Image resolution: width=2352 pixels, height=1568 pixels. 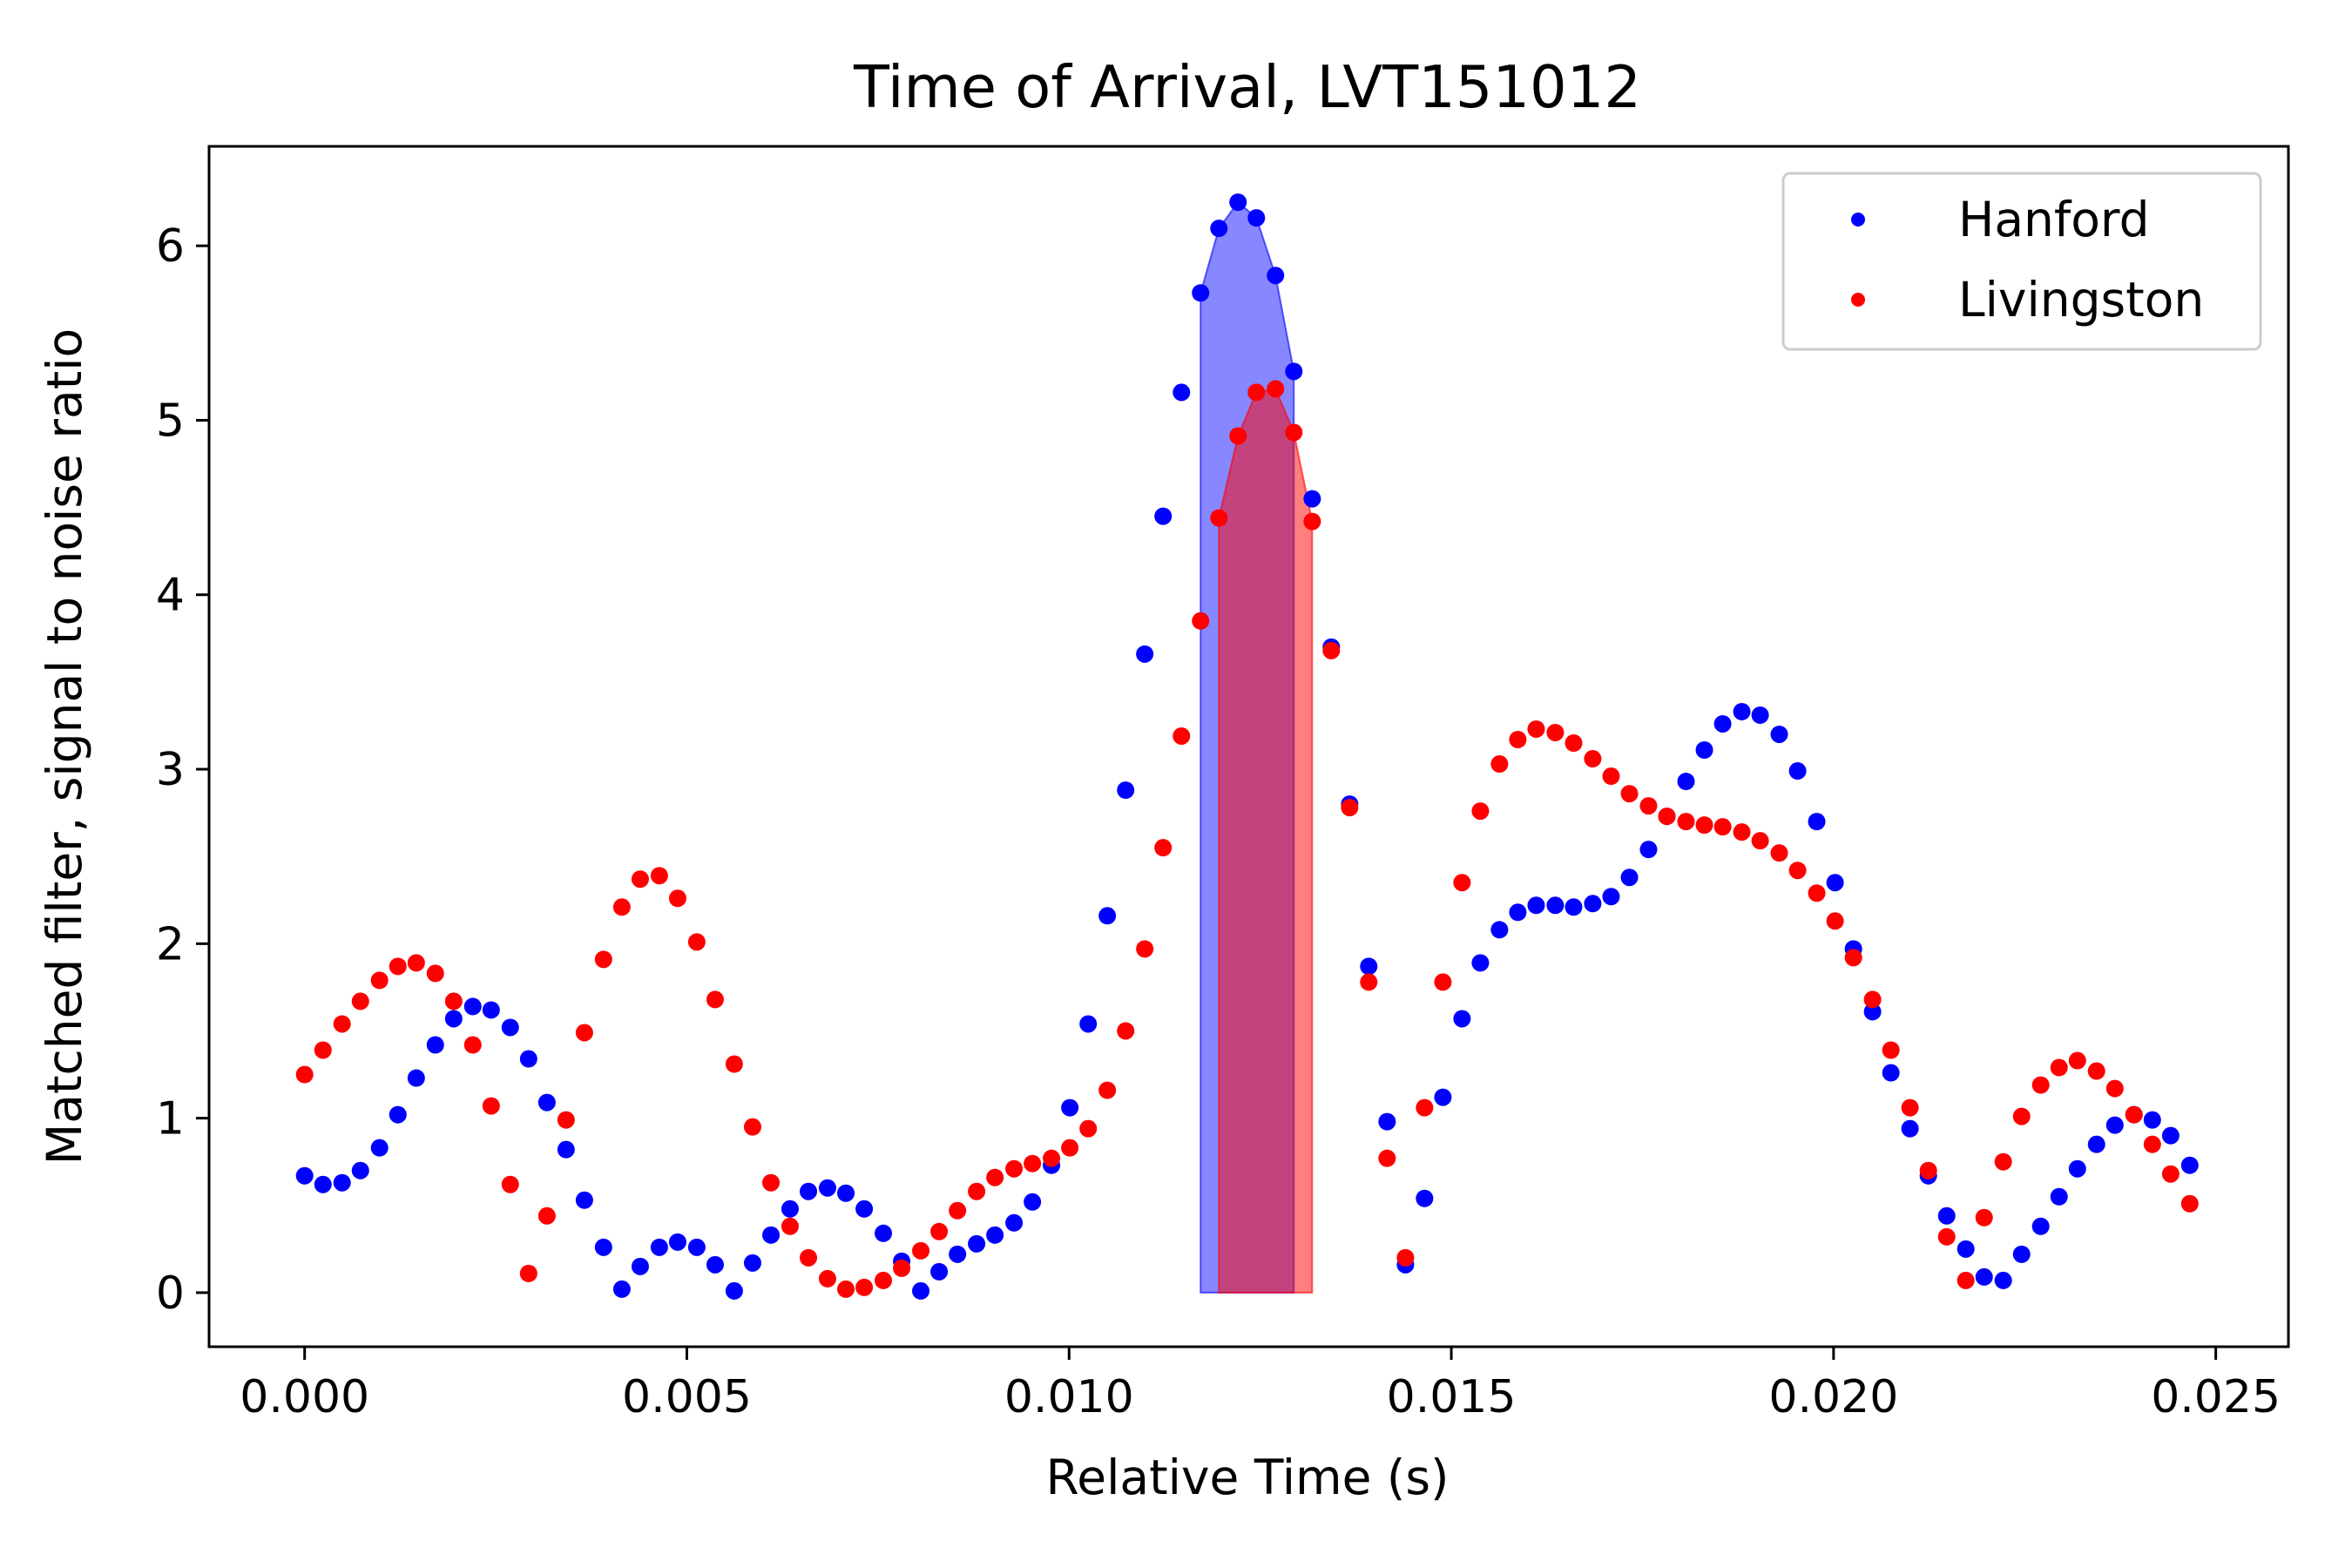 What do you see at coordinates (1858, 300) in the screenshot?
I see `legend-marker-livingston` at bounding box center [1858, 300].